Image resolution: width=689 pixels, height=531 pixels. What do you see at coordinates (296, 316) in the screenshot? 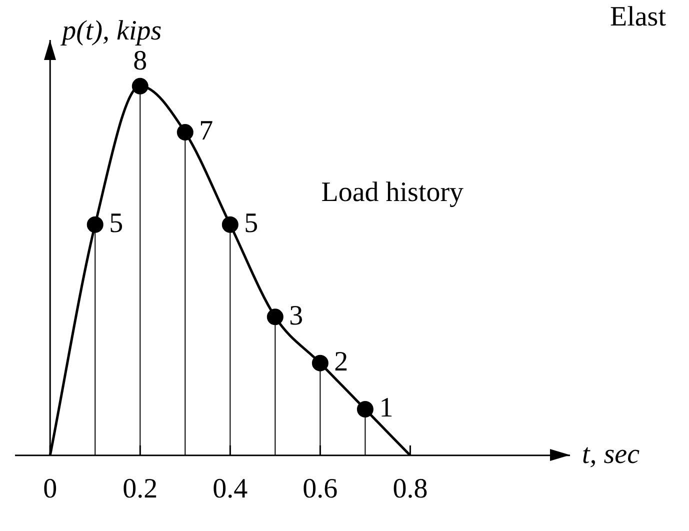
I see `data-label: 3` at bounding box center [296, 316].